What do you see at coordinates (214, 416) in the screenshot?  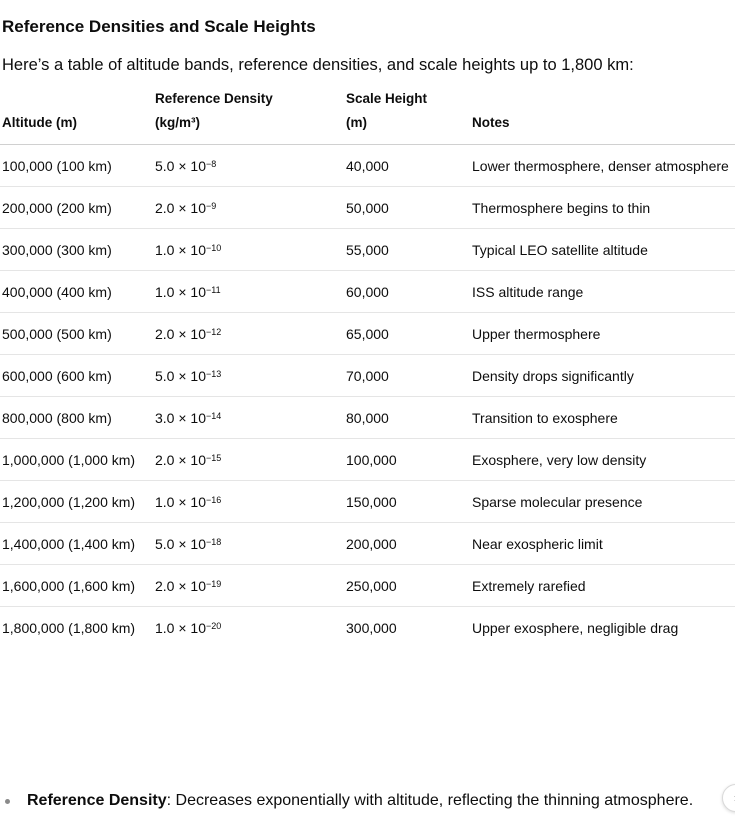 I see `density-exponent: −14` at bounding box center [214, 416].